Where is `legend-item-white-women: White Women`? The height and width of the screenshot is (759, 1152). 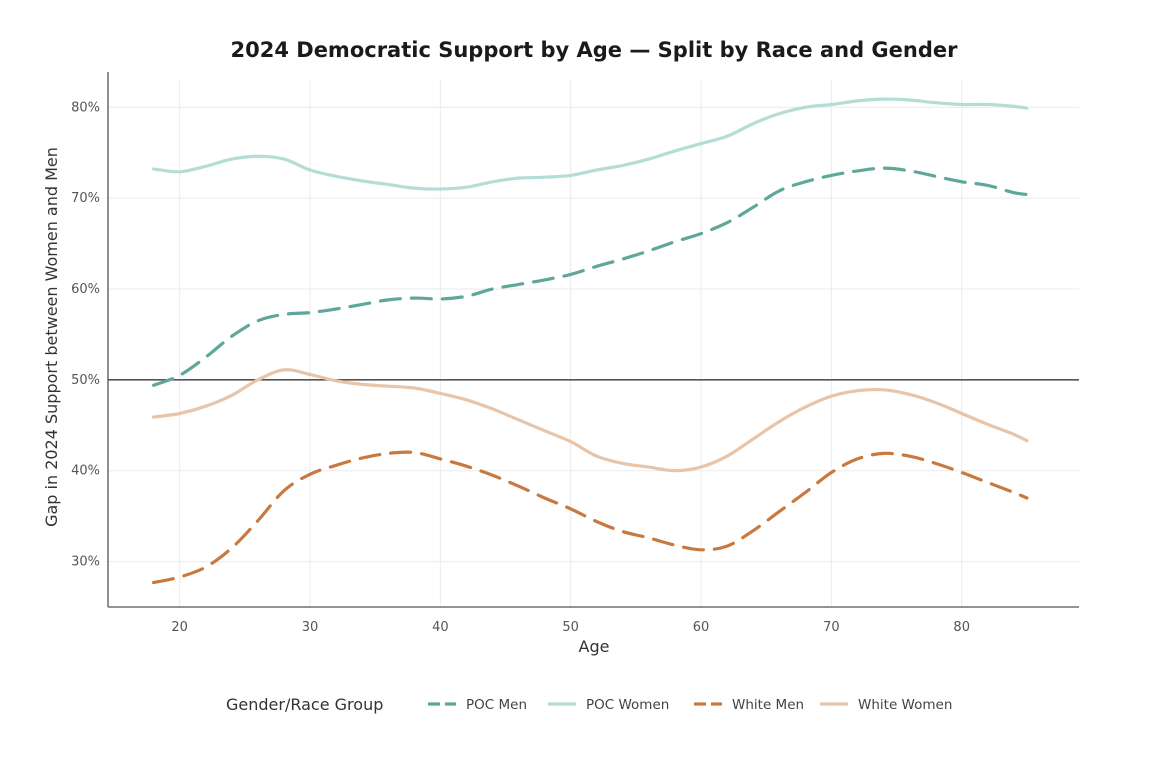 legend-item-white-women: White Women is located at coordinates (886, 705).